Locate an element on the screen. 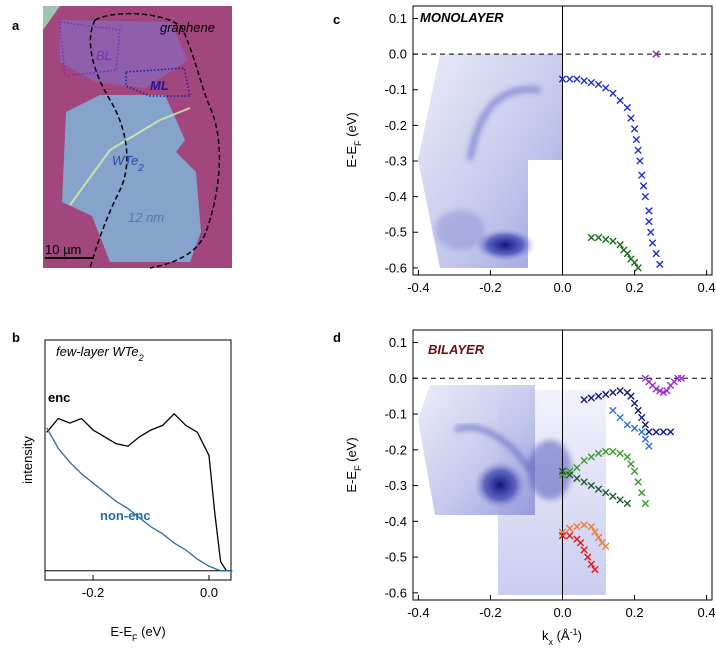 This screenshot has width=716, height=648. panel-label: d is located at coordinates (337, 337).